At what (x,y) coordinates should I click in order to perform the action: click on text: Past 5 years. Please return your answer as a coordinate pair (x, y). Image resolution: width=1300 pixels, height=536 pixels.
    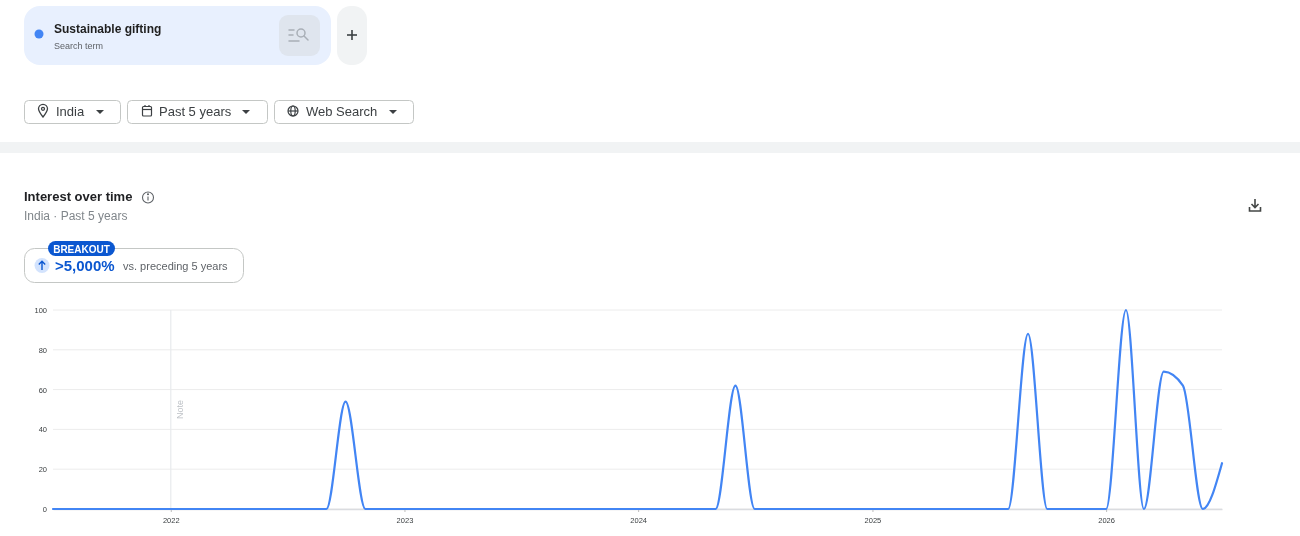
    Looking at the image, I should click on (195, 111).